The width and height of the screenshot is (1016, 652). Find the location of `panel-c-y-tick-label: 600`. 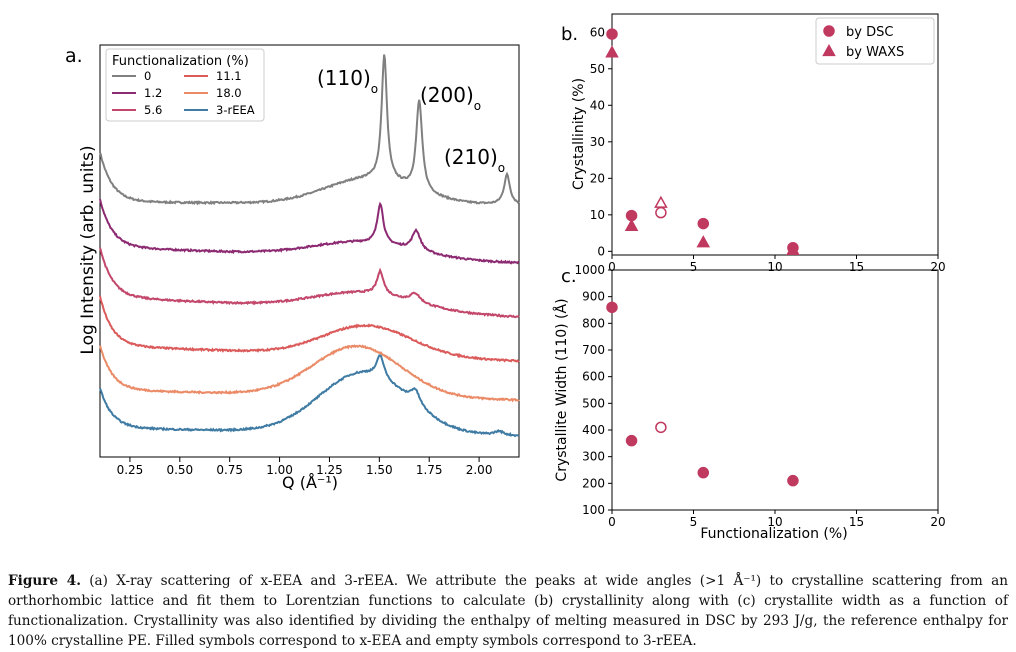

panel-c-y-tick-label: 600 is located at coordinates (593, 377).